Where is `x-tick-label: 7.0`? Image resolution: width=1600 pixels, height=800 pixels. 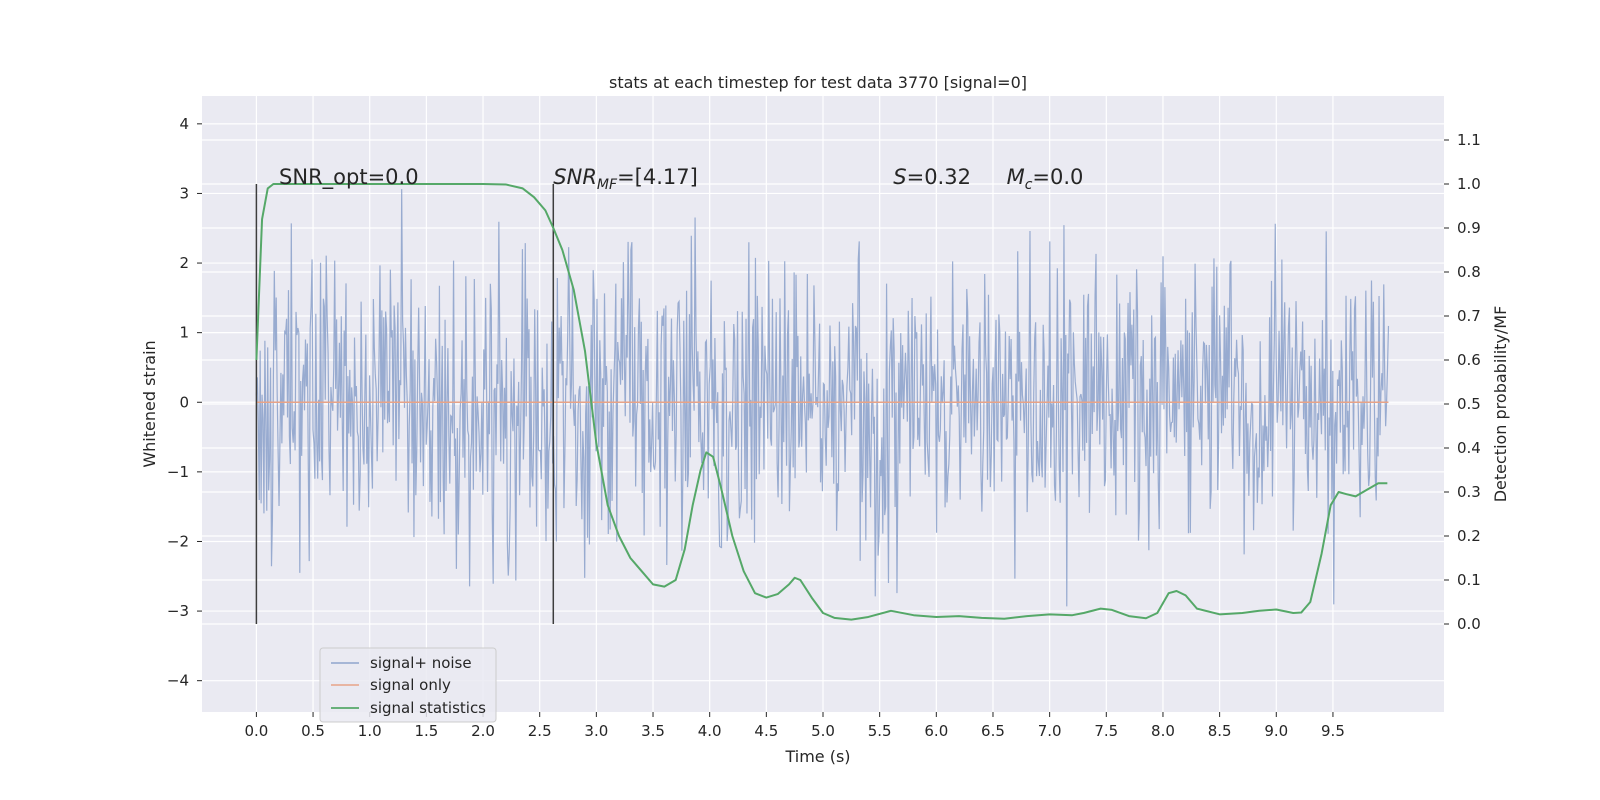
x-tick-label: 7.0 is located at coordinates (1050, 731).